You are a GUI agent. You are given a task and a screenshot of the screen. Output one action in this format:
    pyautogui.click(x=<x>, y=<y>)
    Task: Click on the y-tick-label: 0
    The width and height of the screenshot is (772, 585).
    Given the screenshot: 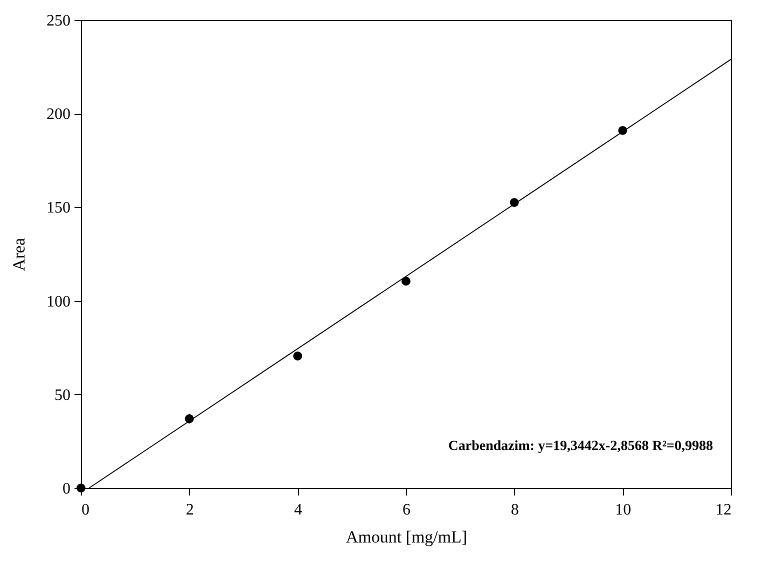 What is the action you would take?
    pyautogui.click(x=66, y=489)
    